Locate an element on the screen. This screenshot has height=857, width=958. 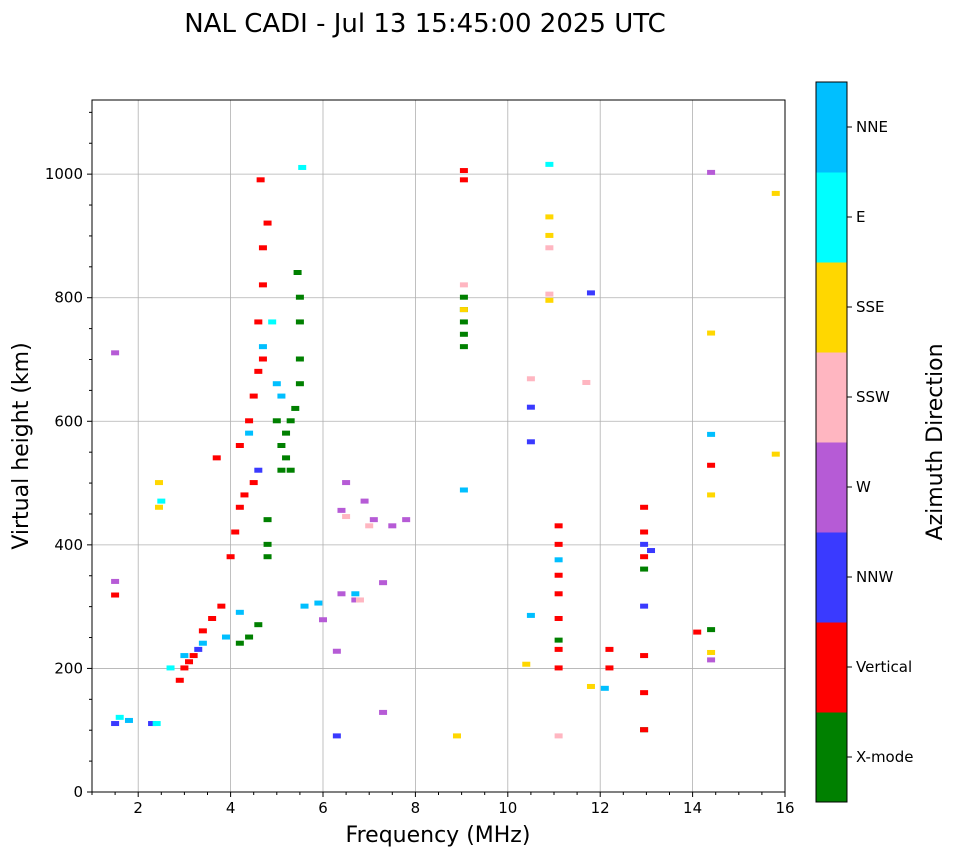
x-tick-label: 14 is located at coordinates (692, 808).